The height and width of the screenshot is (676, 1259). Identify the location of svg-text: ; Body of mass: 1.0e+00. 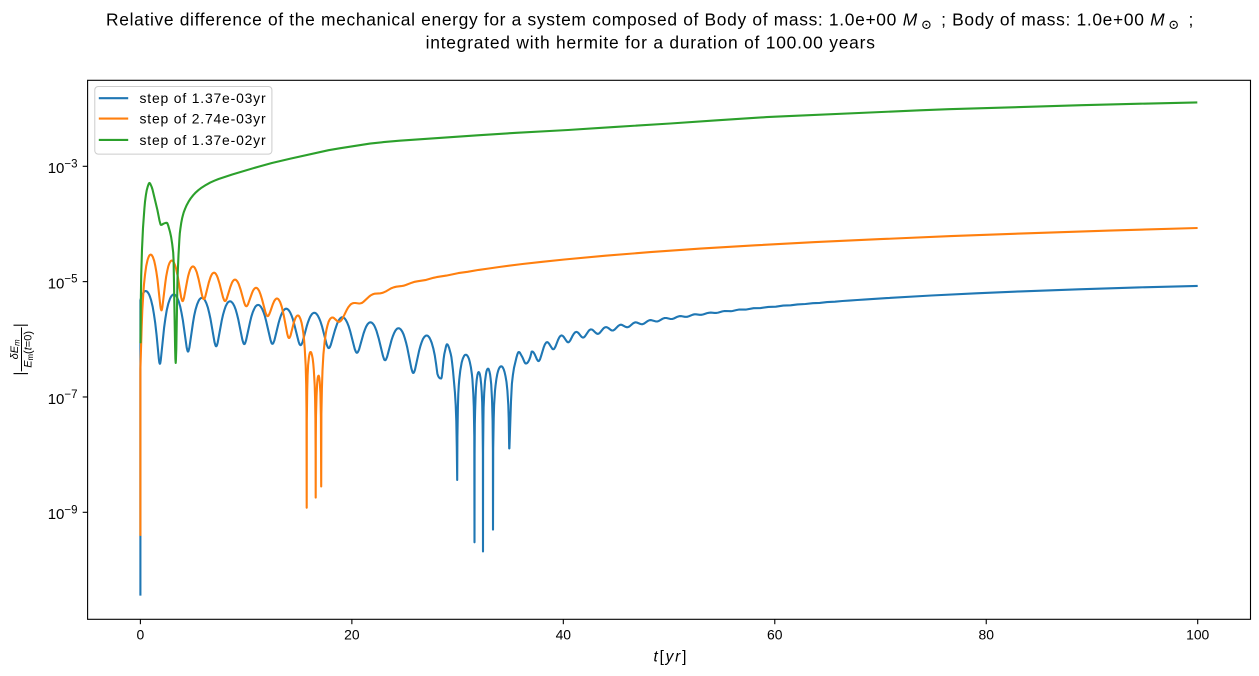
(1042, 19).